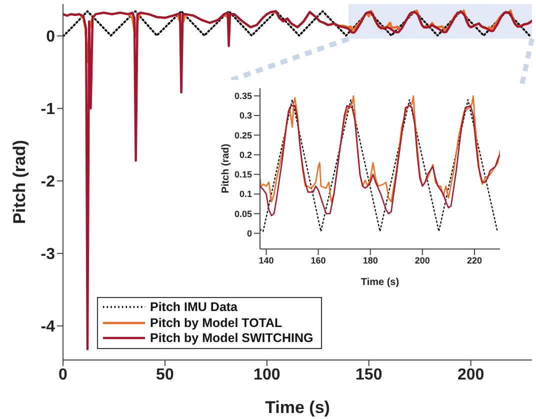 This screenshot has width=536, height=419. I want to click on legend-label: Pitch by Model SWITCHING, so click(232, 338).